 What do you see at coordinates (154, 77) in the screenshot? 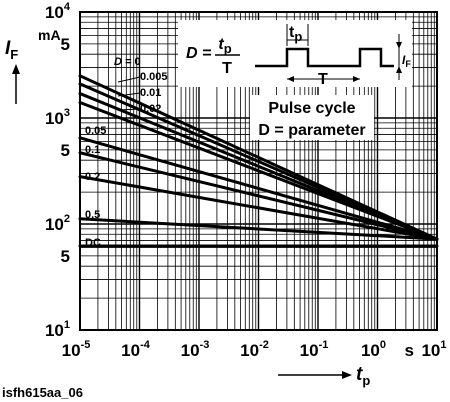
I see `series-label-1: 0.005` at bounding box center [154, 77].